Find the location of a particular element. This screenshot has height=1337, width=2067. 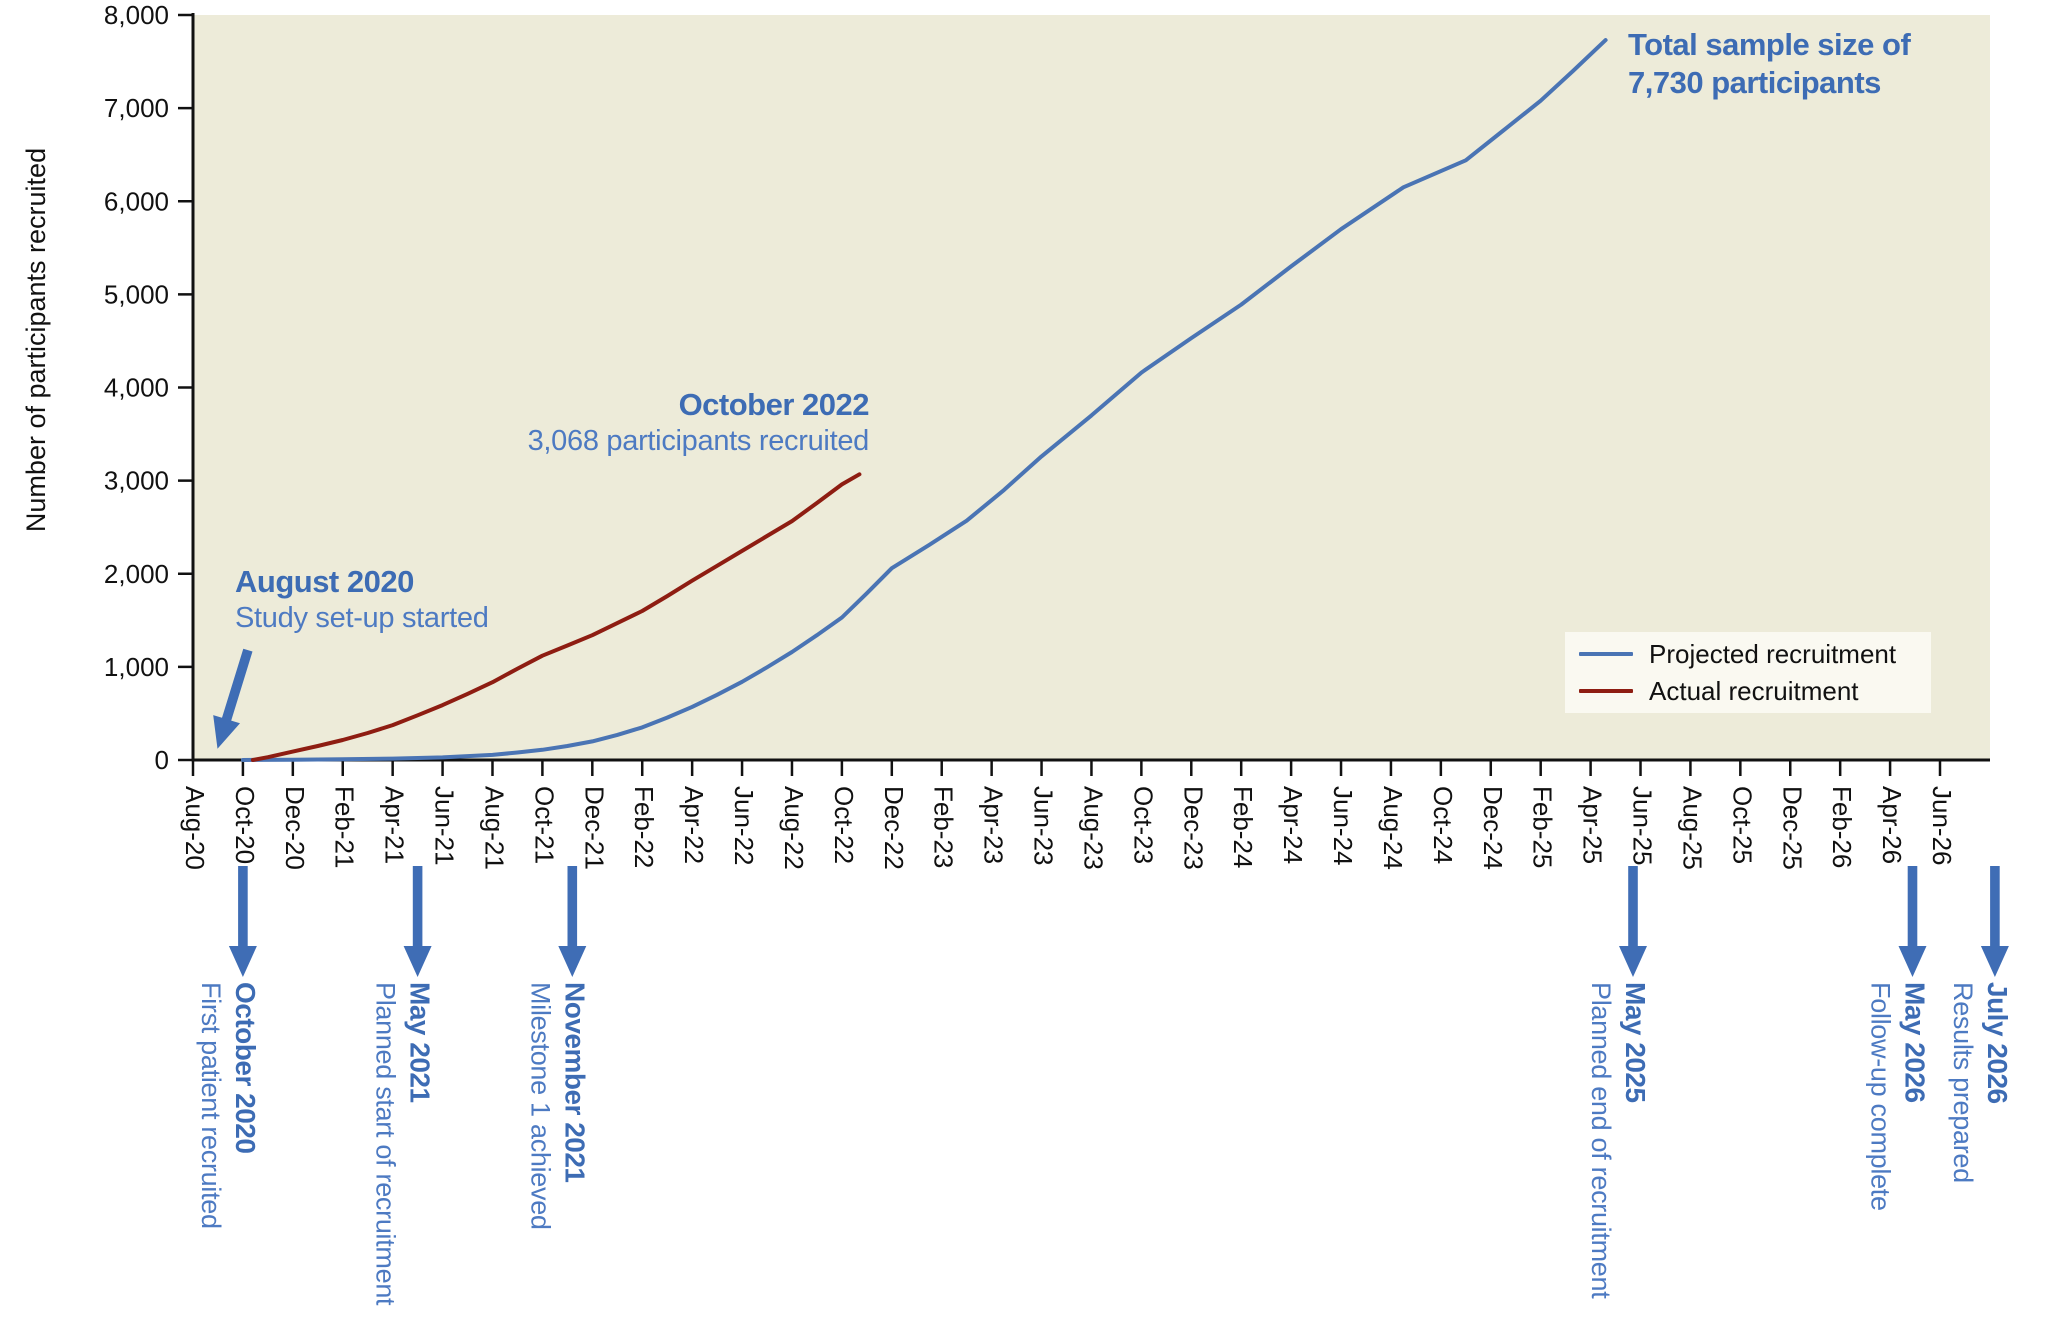

x-tick-label: Dec-22 is located at coordinates (894, 828).